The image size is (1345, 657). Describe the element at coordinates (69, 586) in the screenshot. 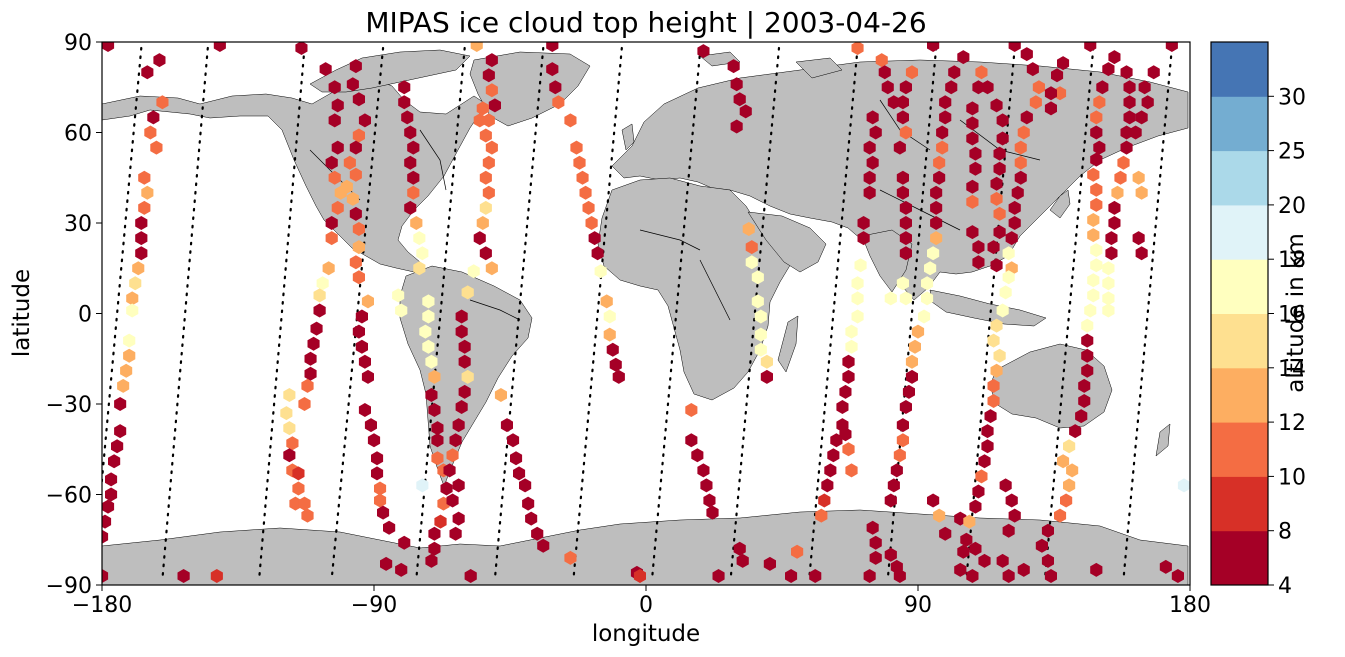

I see `y-tick-label-6: −90` at that location.